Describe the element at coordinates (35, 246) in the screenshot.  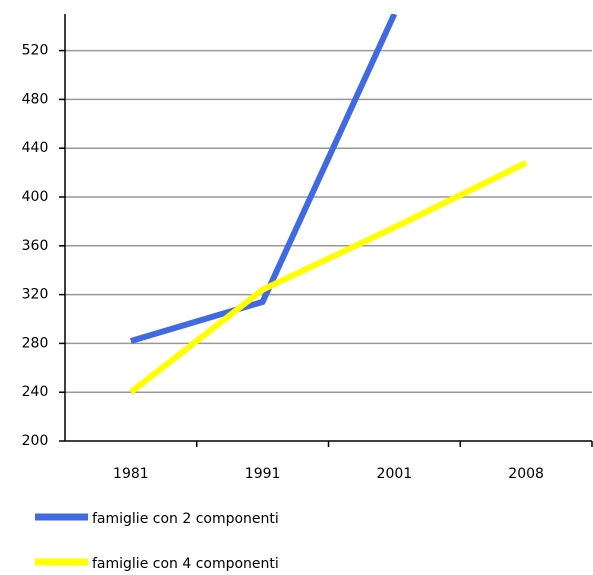
I see `y-tick-label: 360` at that location.